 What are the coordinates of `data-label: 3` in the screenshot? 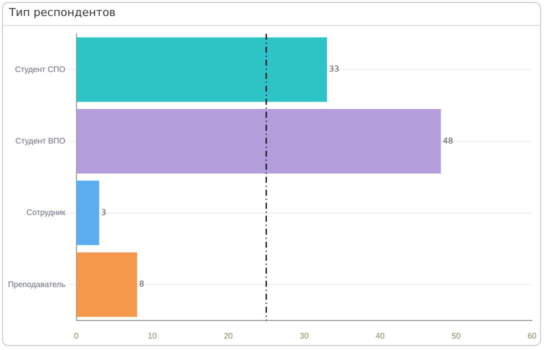 It's located at (103, 213).